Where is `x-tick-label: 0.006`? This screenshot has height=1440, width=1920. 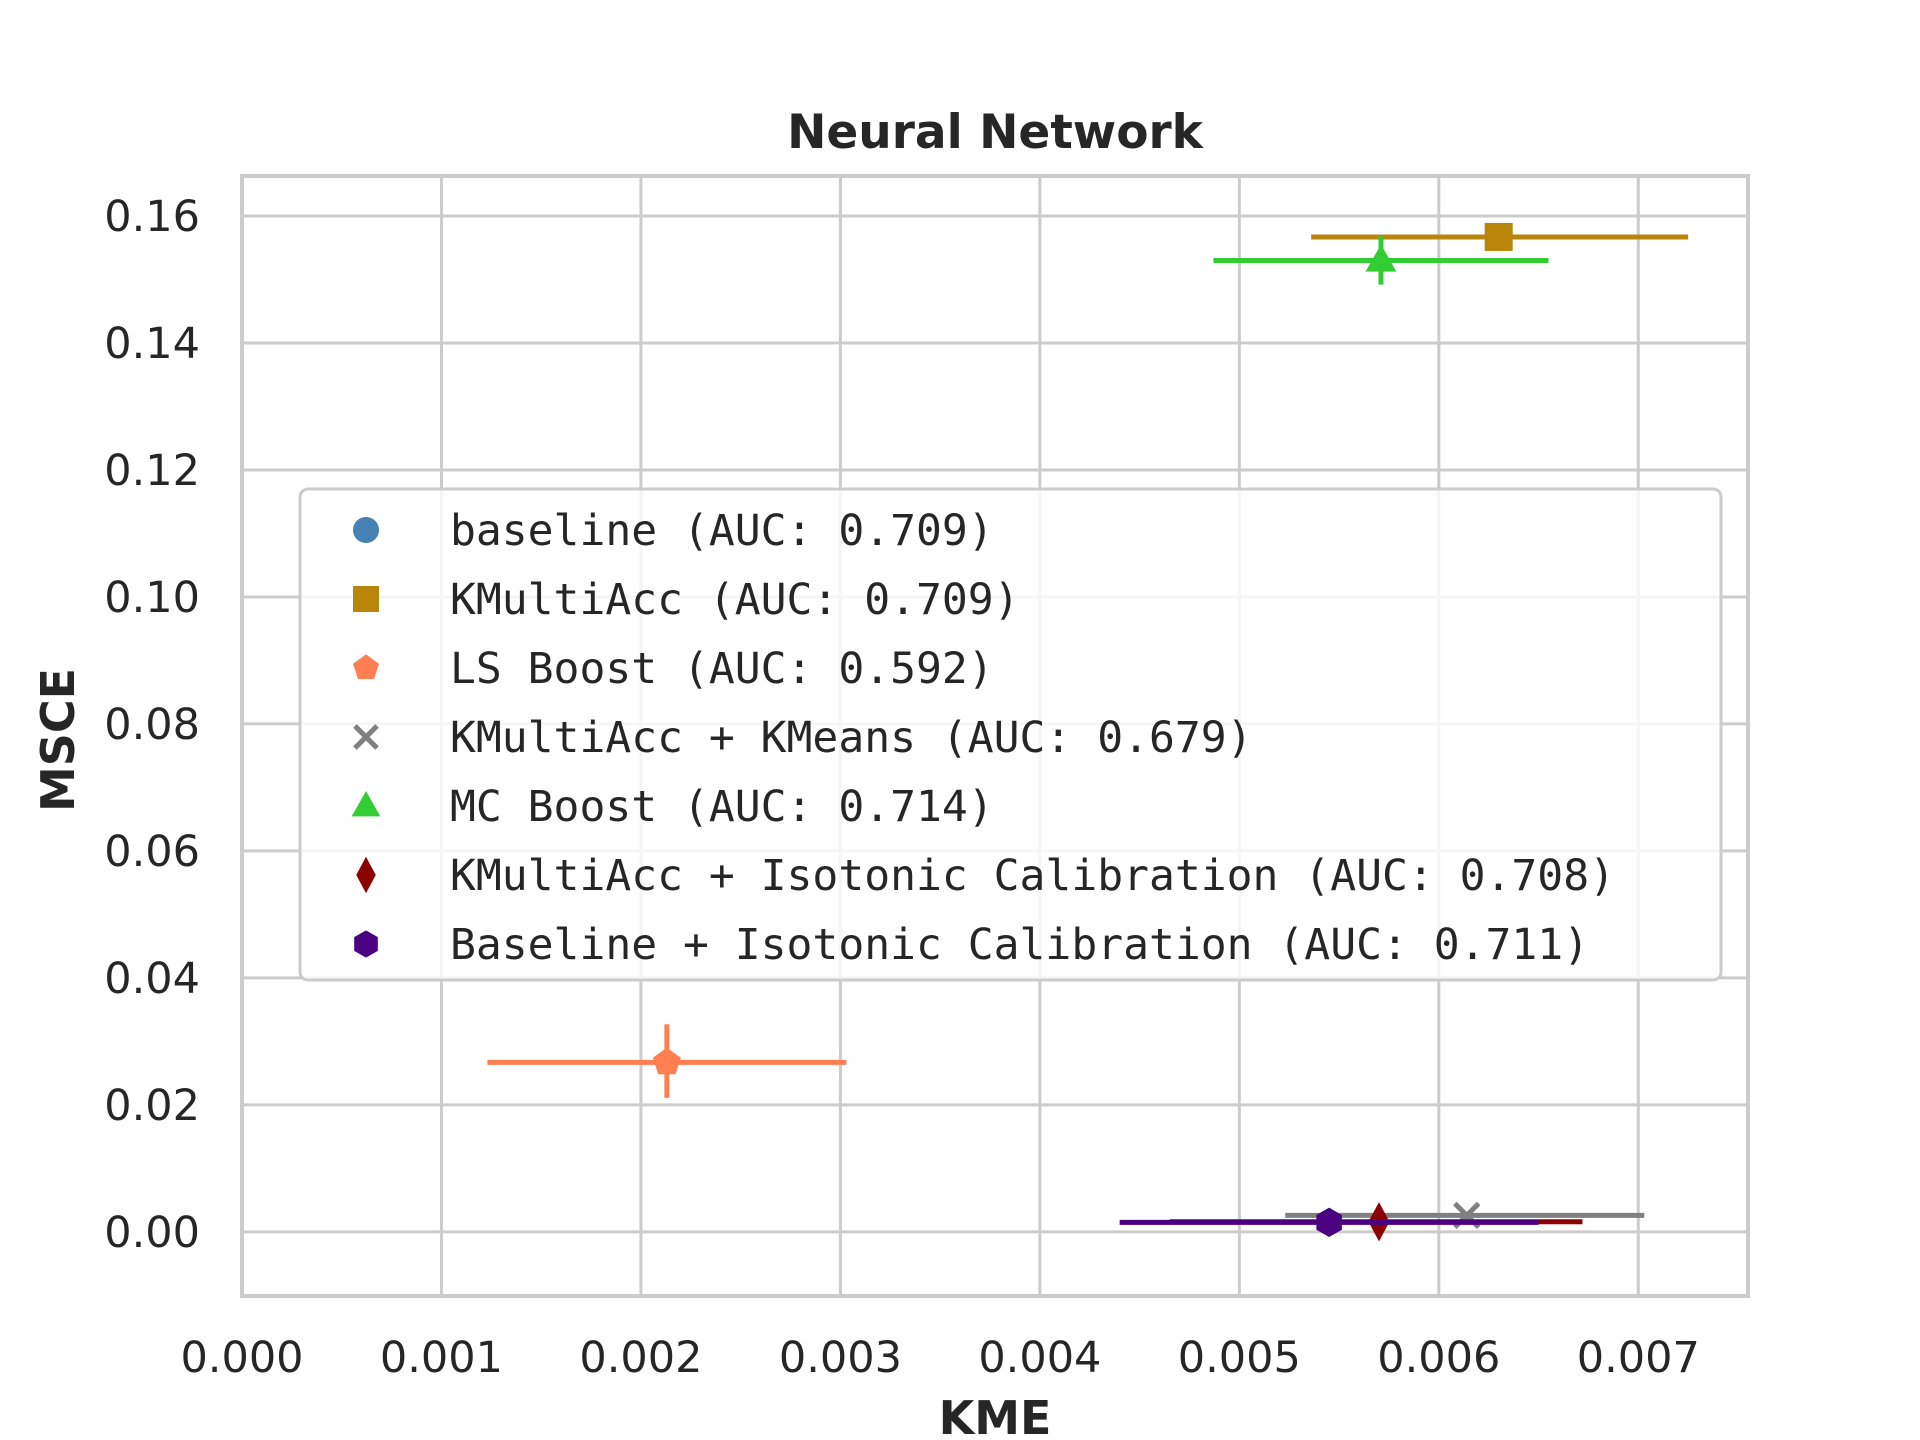
x-tick-label: 0.006 is located at coordinates (1438, 1358).